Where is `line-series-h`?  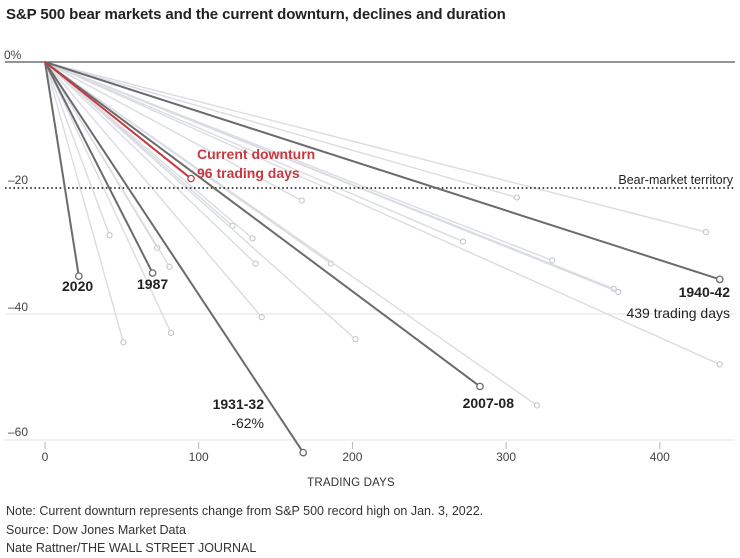 line-series-h is located at coordinates (150, 163).